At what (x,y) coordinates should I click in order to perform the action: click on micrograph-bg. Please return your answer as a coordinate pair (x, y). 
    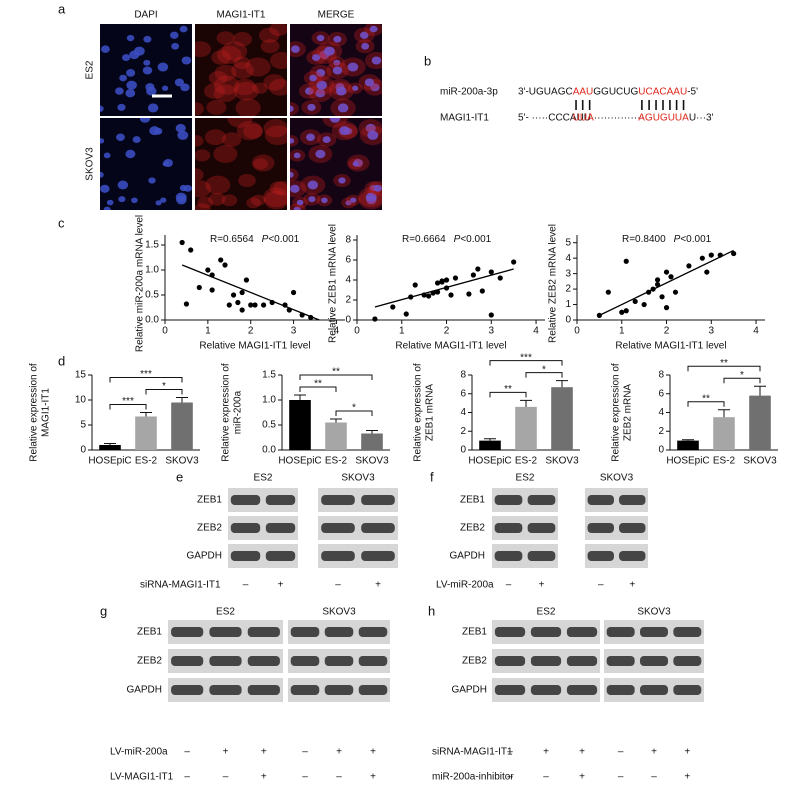
    Looking at the image, I should click on (241, 70).